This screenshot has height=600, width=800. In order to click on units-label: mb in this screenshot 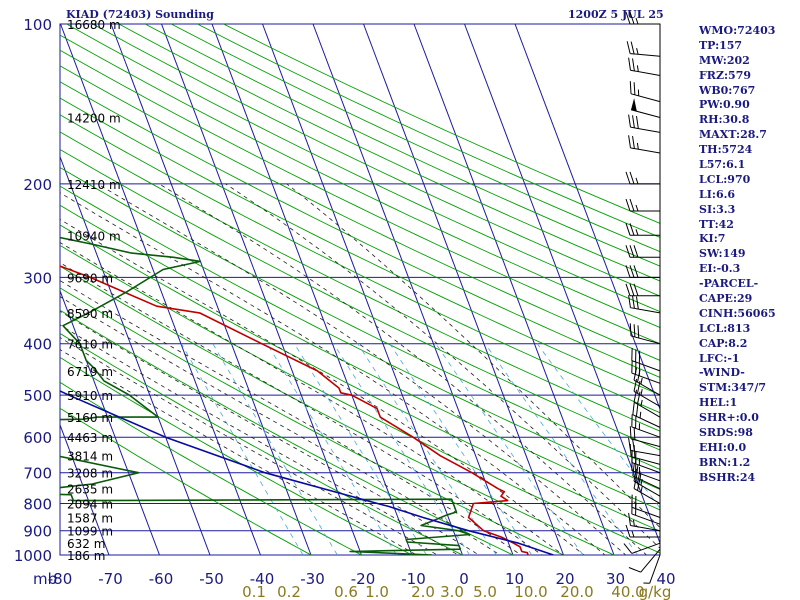, I will do `click(45, 579)`.